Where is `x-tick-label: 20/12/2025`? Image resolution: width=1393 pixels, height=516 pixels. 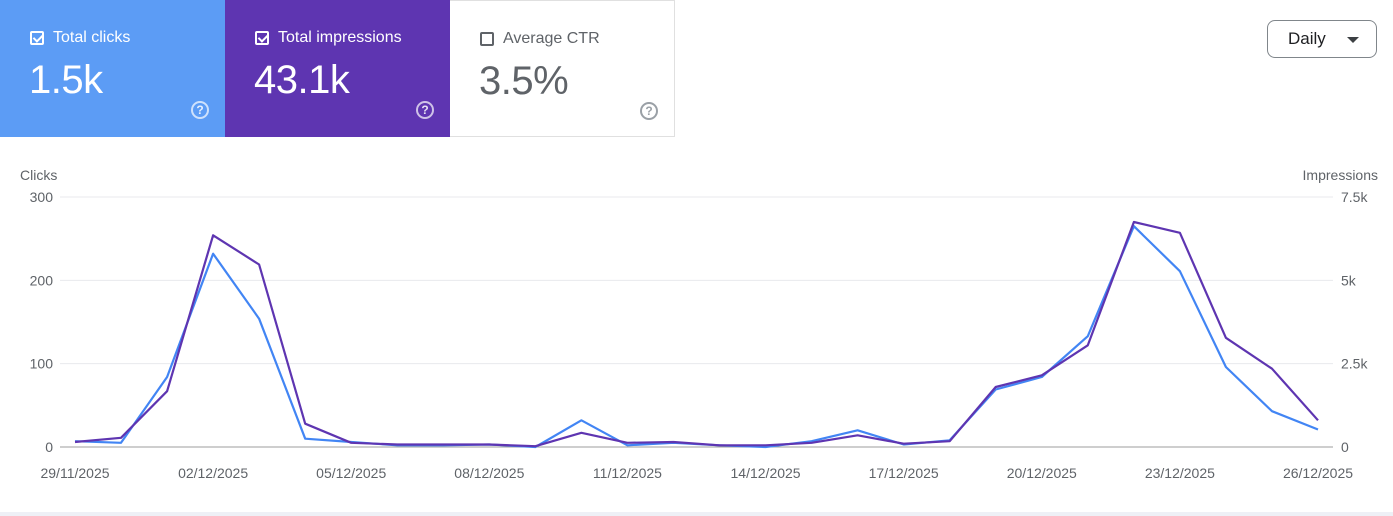
x-tick-label: 20/12/2025 is located at coordinates (1042, 473).